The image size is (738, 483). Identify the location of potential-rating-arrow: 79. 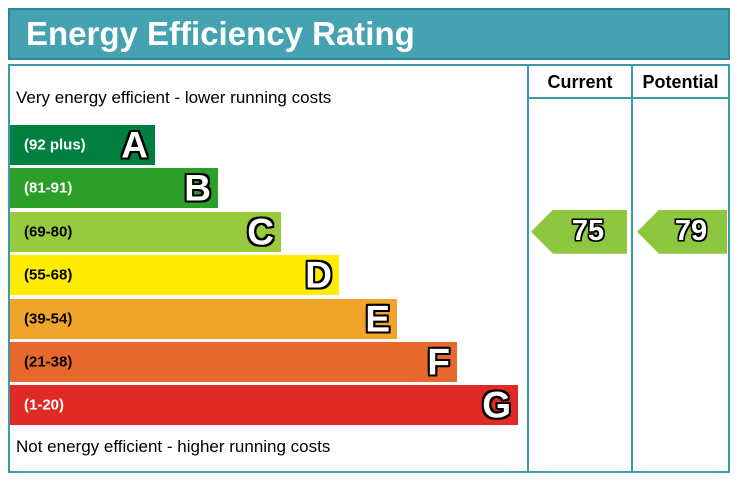
(682, 231).